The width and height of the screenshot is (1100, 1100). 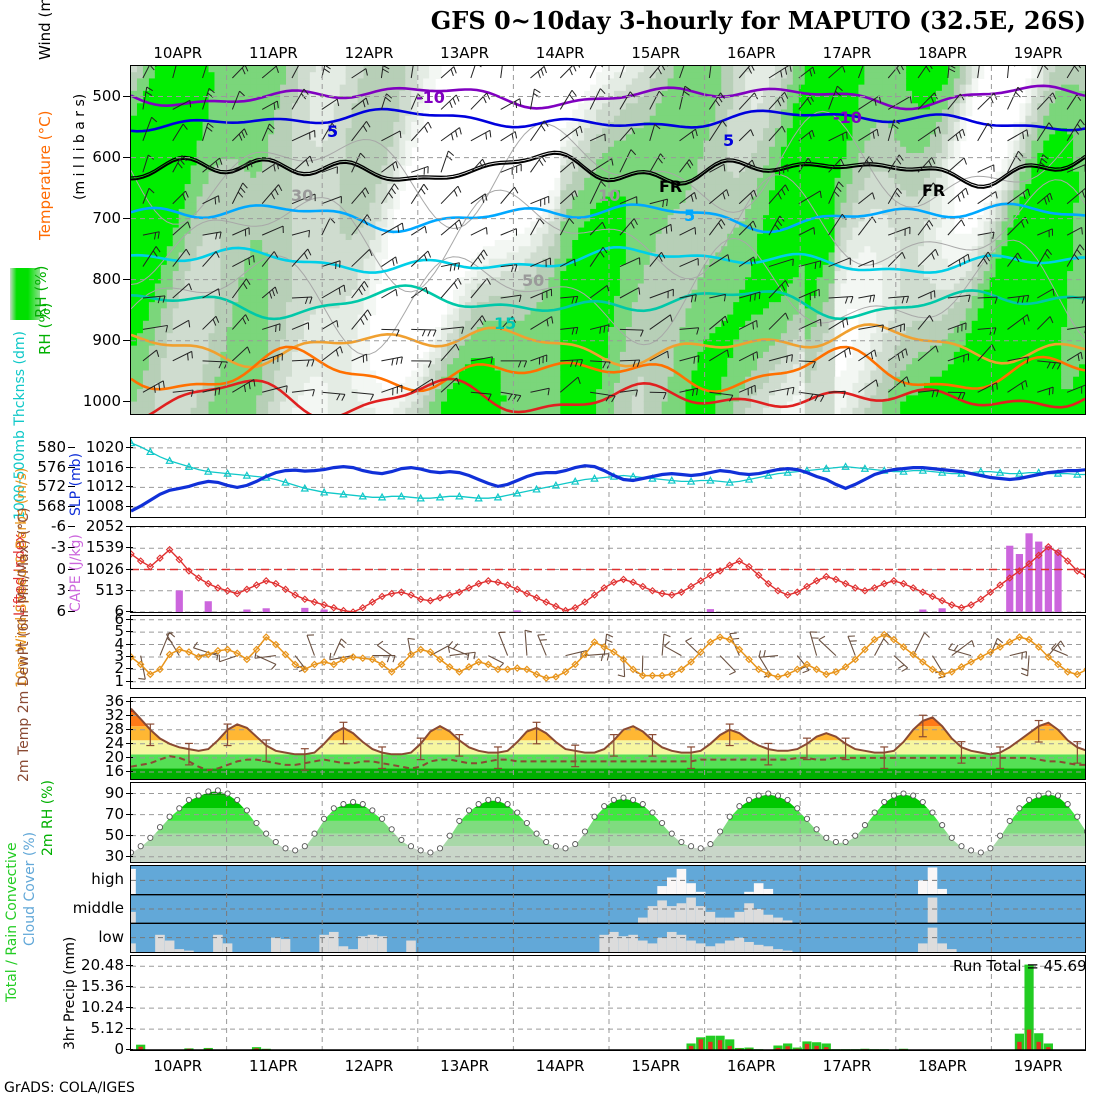 I want to click on wind-speed-panel, so click(x=608, y=652).